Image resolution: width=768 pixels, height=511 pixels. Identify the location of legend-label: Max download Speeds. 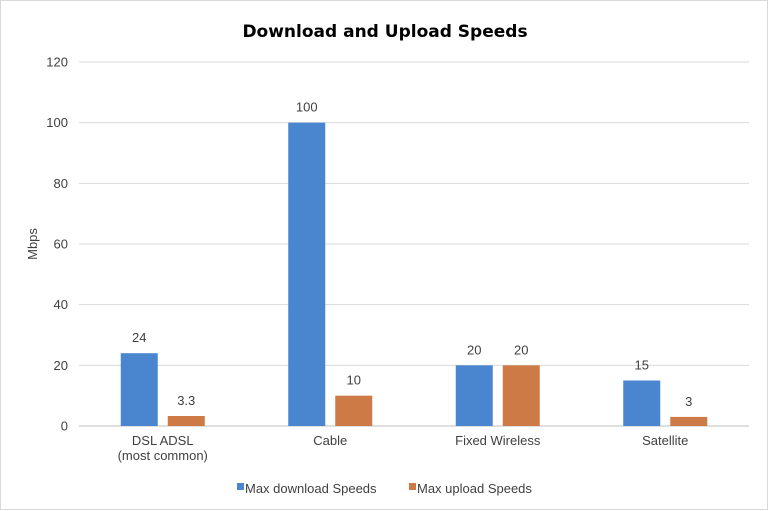
(311, 488).